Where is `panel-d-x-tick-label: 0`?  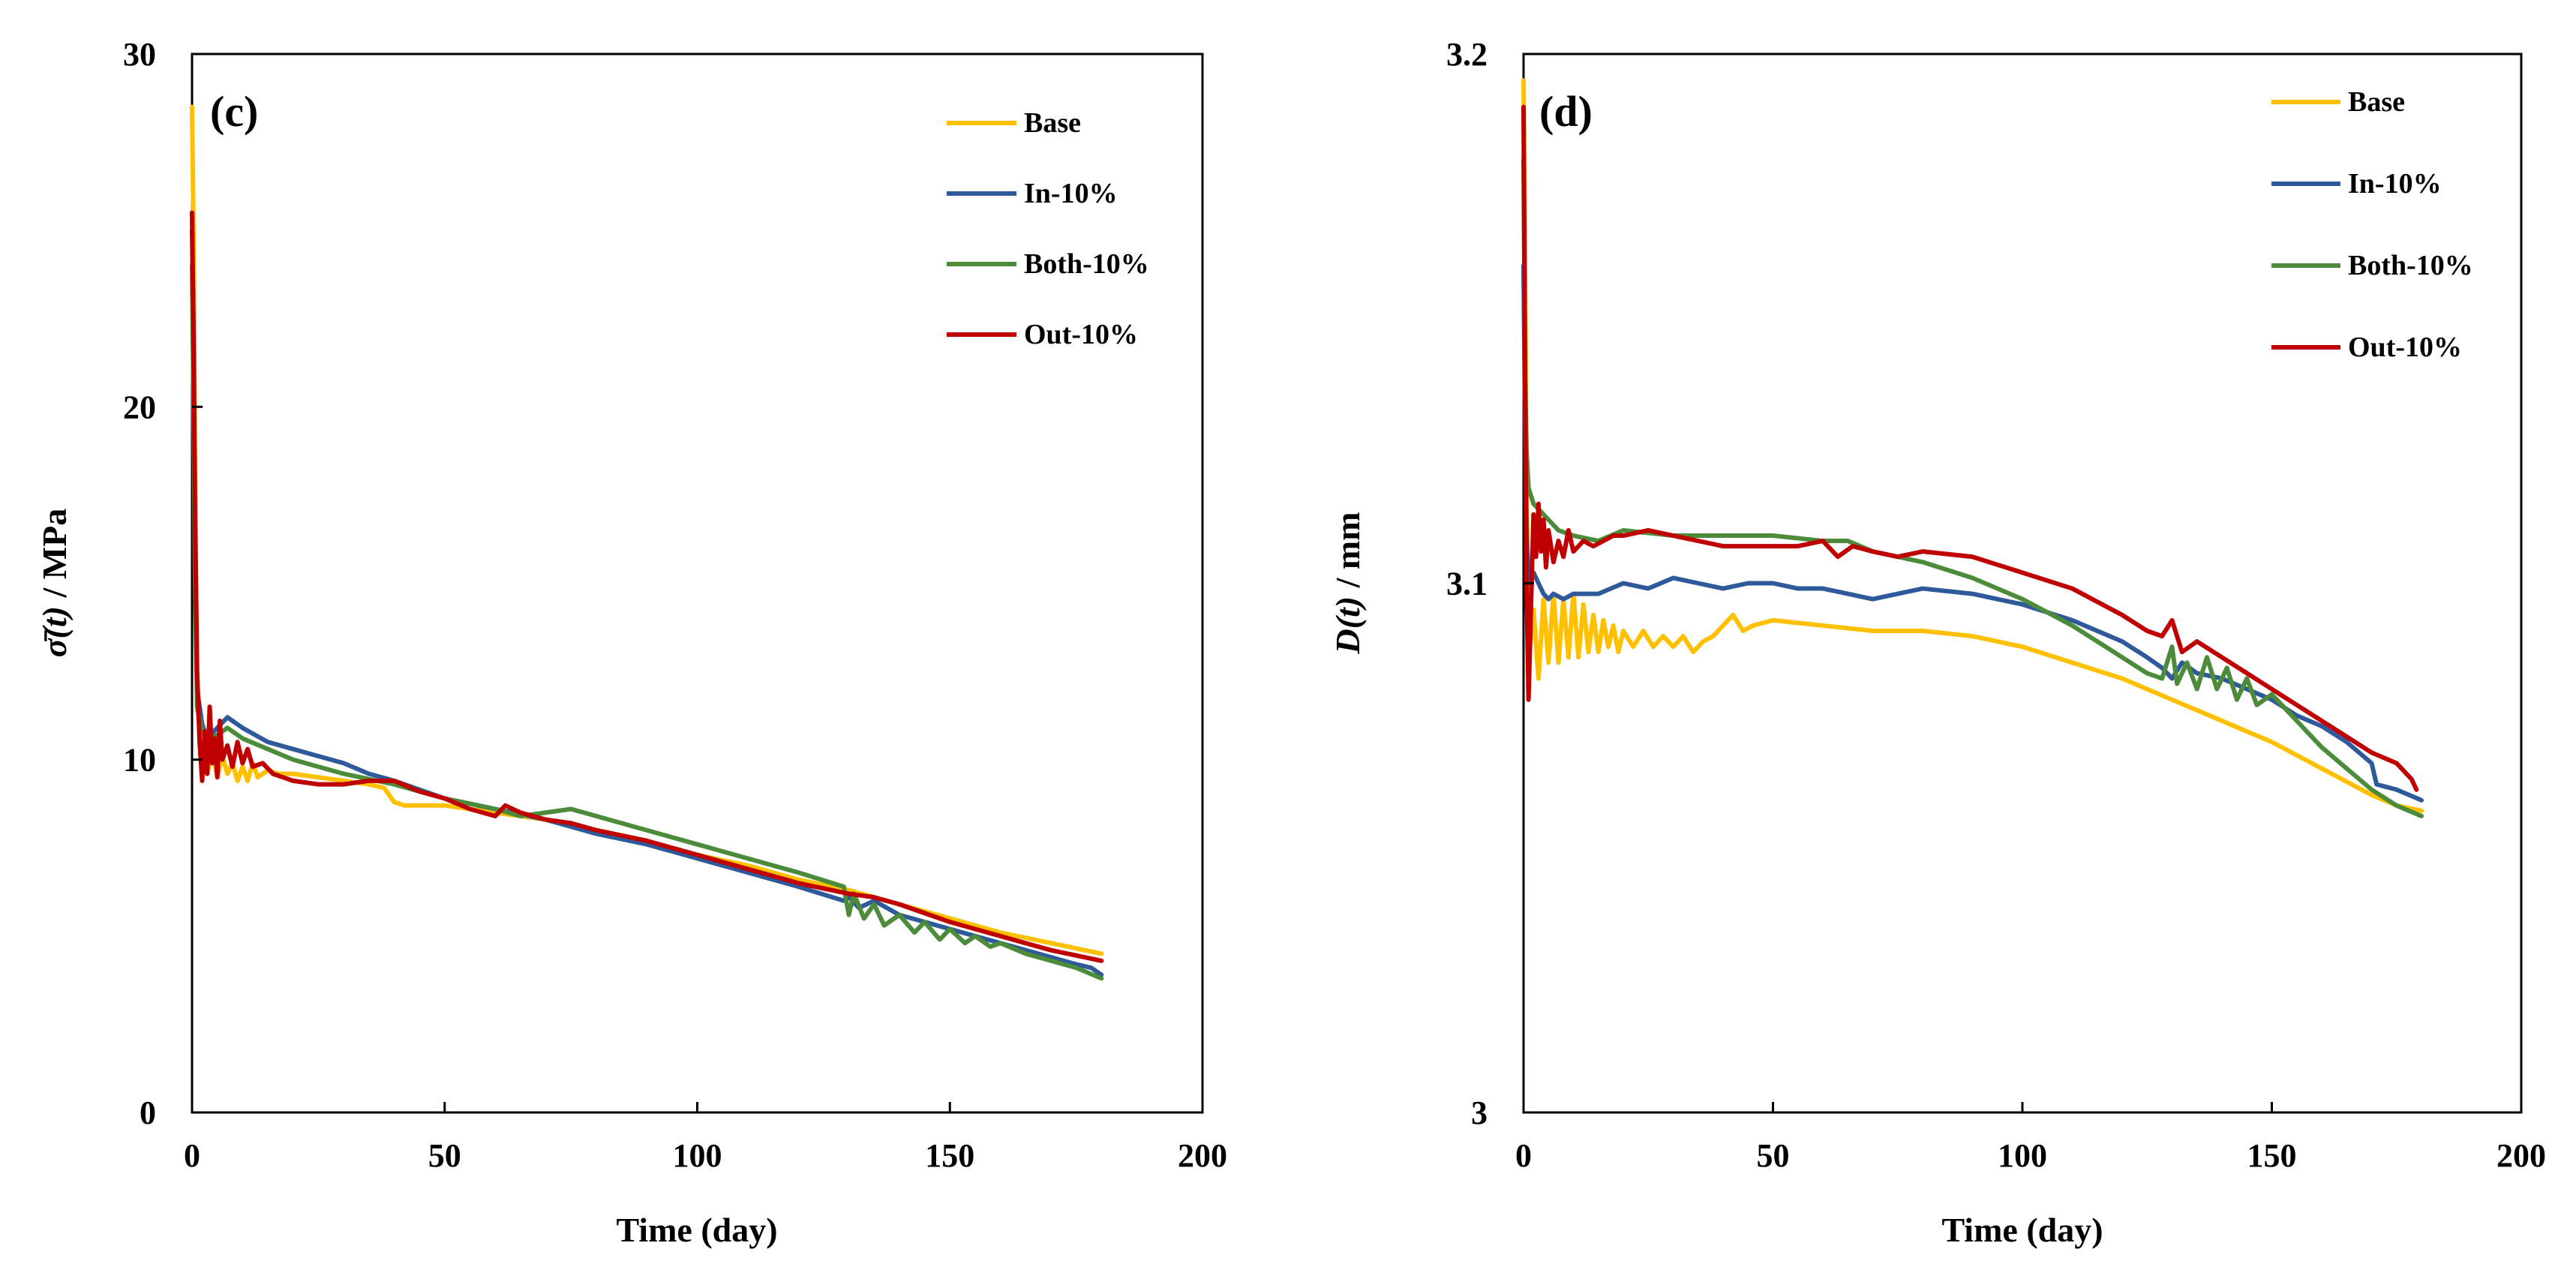
panel-d-x-tick-label: 0 is located at coordinates (1523, 1155).